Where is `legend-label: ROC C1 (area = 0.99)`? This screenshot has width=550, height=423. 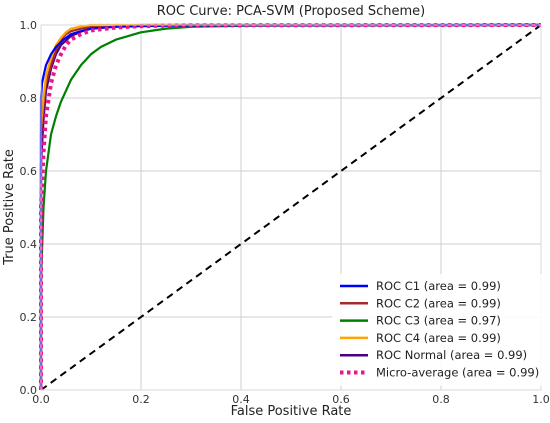
legend-label: ROC C1 (area = 0.99) is located at coordinates (438, 286).